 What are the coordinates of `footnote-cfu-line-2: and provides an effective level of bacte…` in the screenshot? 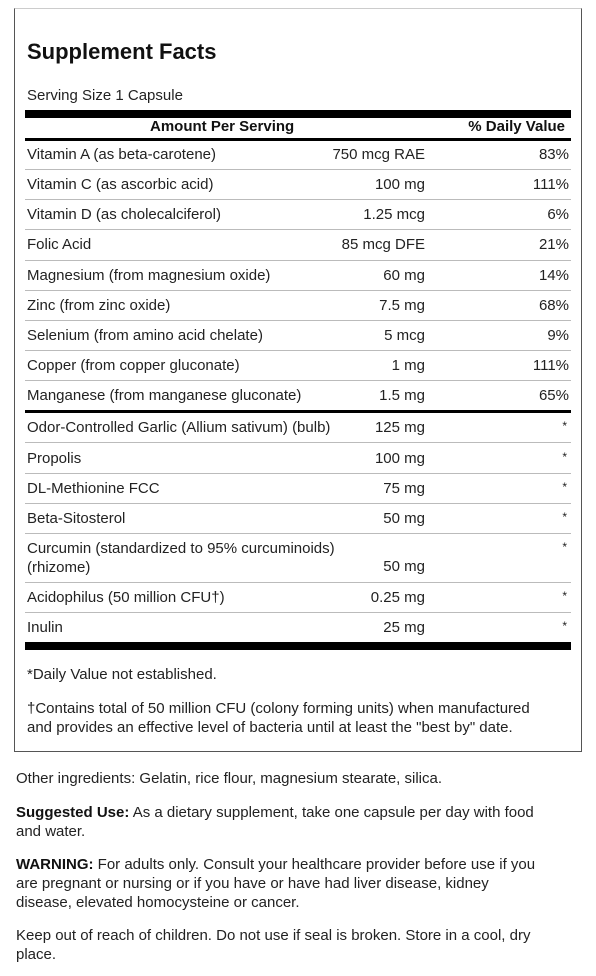 It's located at (270, 727).